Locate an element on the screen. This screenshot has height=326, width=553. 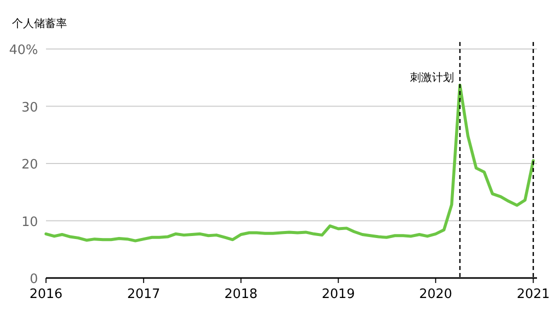
y-tick-label: 0 is located at coordinates (34, 279).